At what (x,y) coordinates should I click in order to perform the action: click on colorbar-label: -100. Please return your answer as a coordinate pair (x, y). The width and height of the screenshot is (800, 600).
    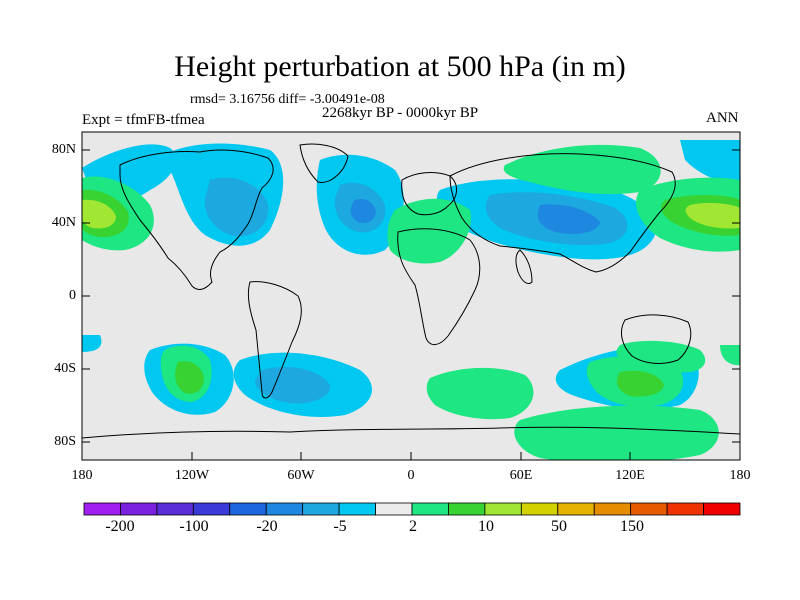
    Looking at the image, I should click on (194, 526).